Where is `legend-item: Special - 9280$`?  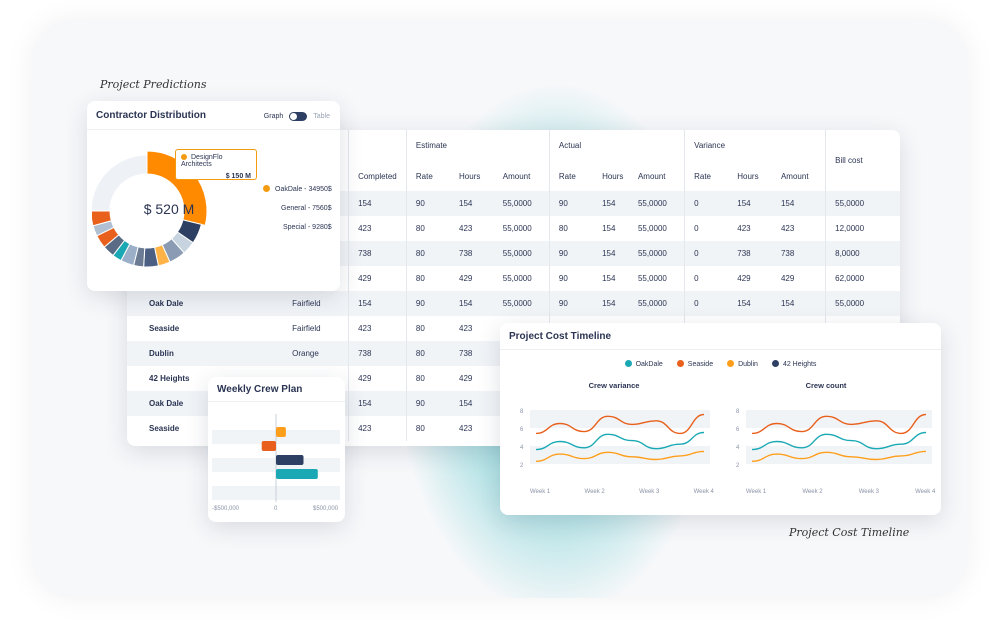 legend-item: Special - 9280$ is located at coordinates (307, 227).